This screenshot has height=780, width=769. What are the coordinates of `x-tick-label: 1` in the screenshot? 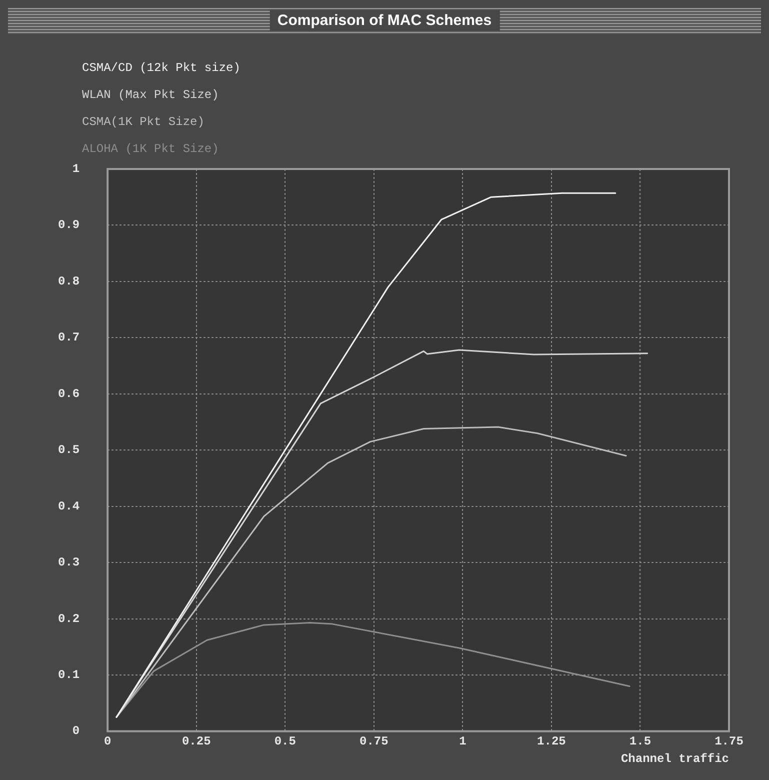 It's located at (462, 741).